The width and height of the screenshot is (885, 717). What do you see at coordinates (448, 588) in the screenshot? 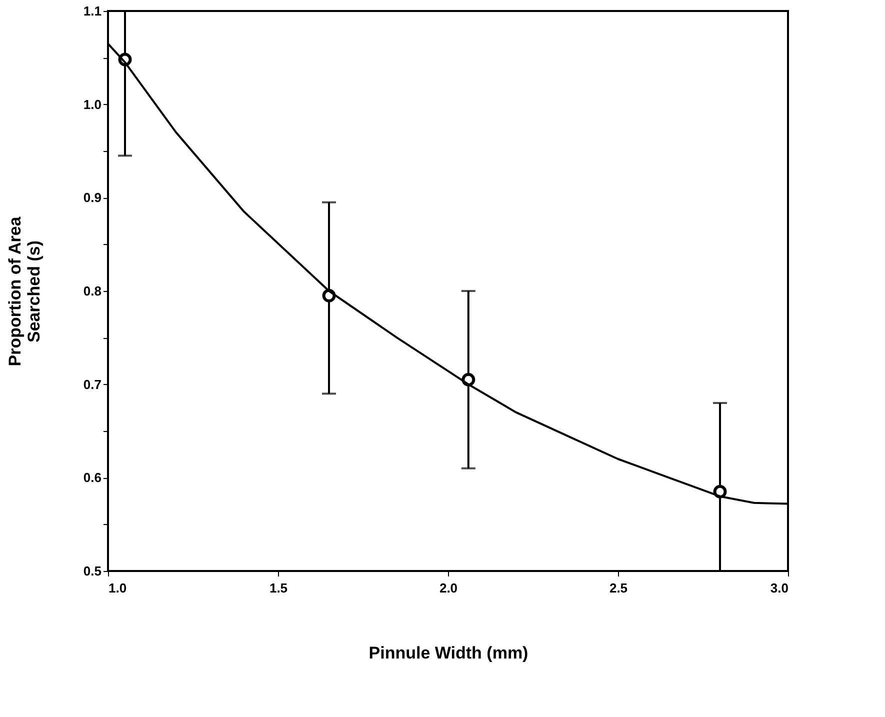
I see `x-tick-label: 2.0` at bounding box center [448, 588].